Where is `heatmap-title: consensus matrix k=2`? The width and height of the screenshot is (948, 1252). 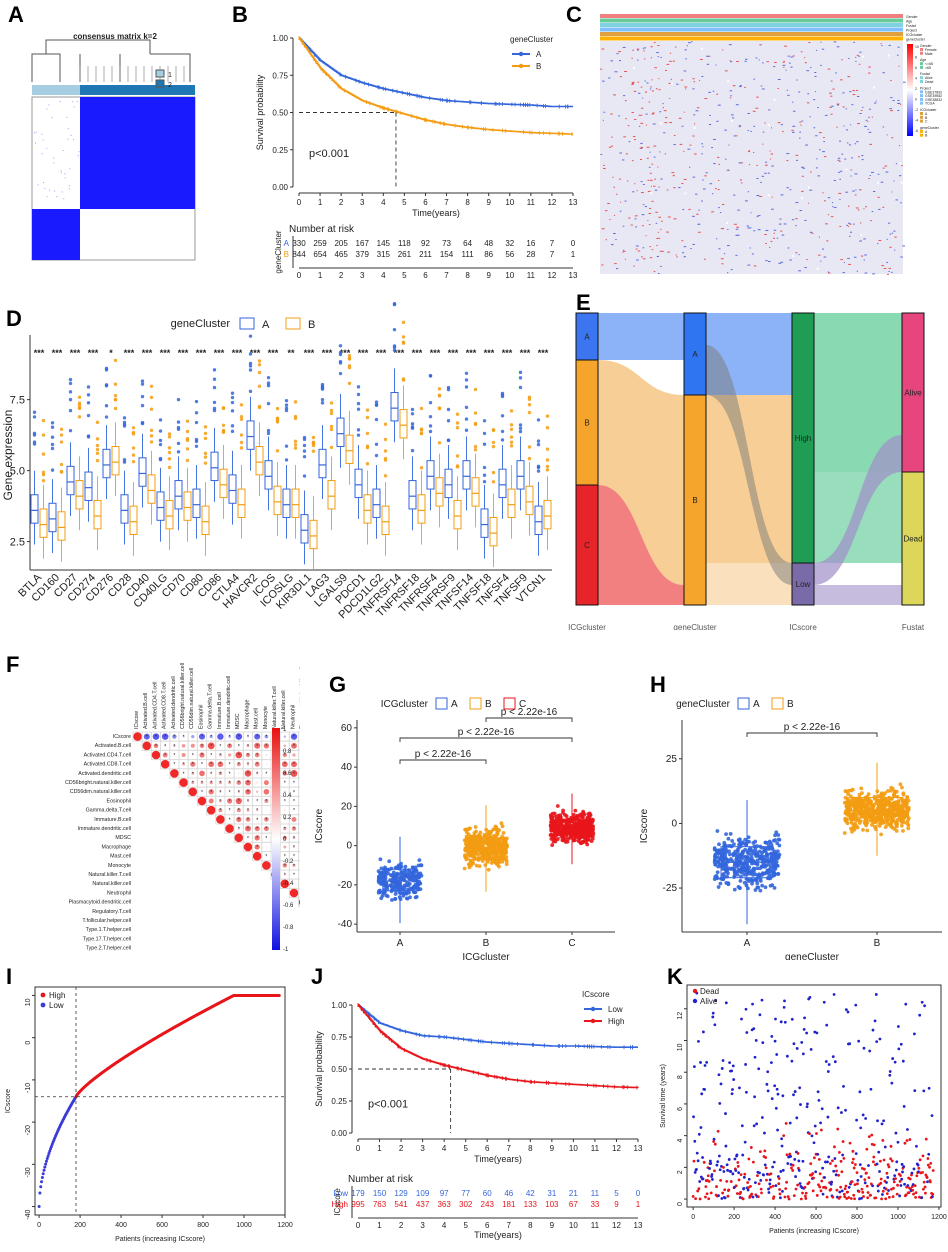
heatmap-title: consensus matrix k=2 is located at coordinates (115, 36).